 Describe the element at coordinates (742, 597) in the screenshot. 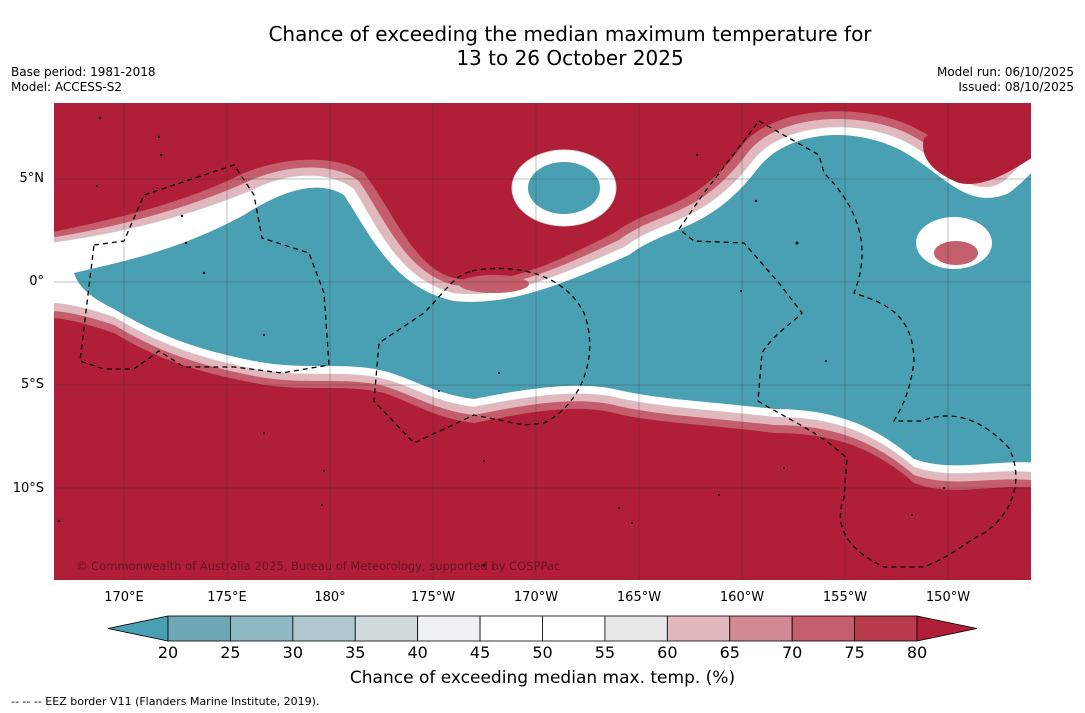

I see `lon-label-160w: 160°W` at that location.